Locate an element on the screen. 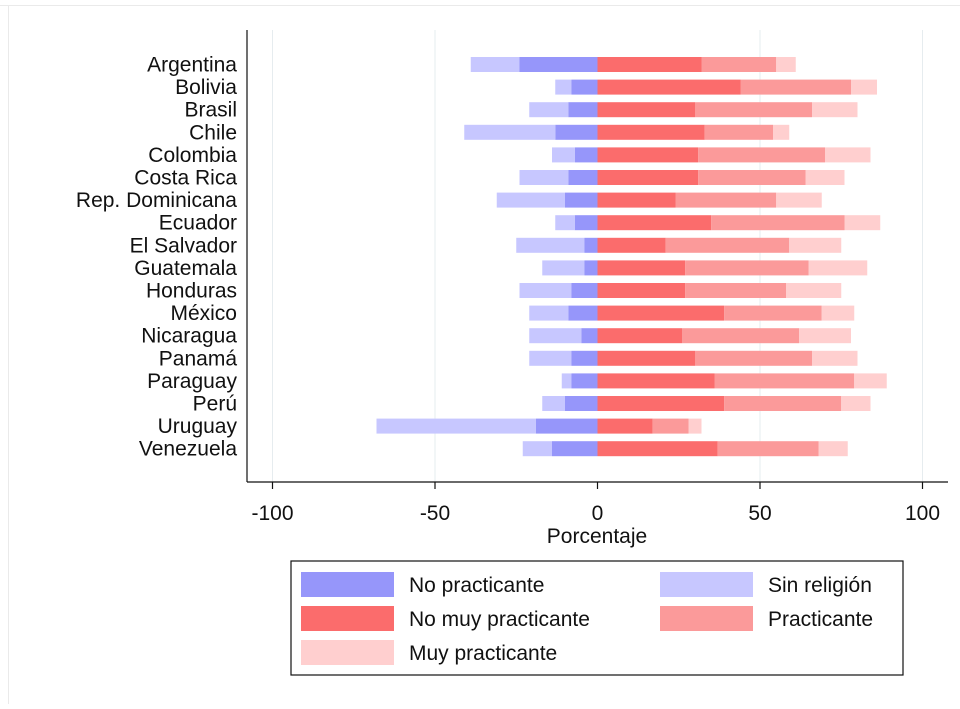 This screenshot has height=709, width=960. legend-label-muy-practicante: Muy practicante is located at coordinates (483, 653).